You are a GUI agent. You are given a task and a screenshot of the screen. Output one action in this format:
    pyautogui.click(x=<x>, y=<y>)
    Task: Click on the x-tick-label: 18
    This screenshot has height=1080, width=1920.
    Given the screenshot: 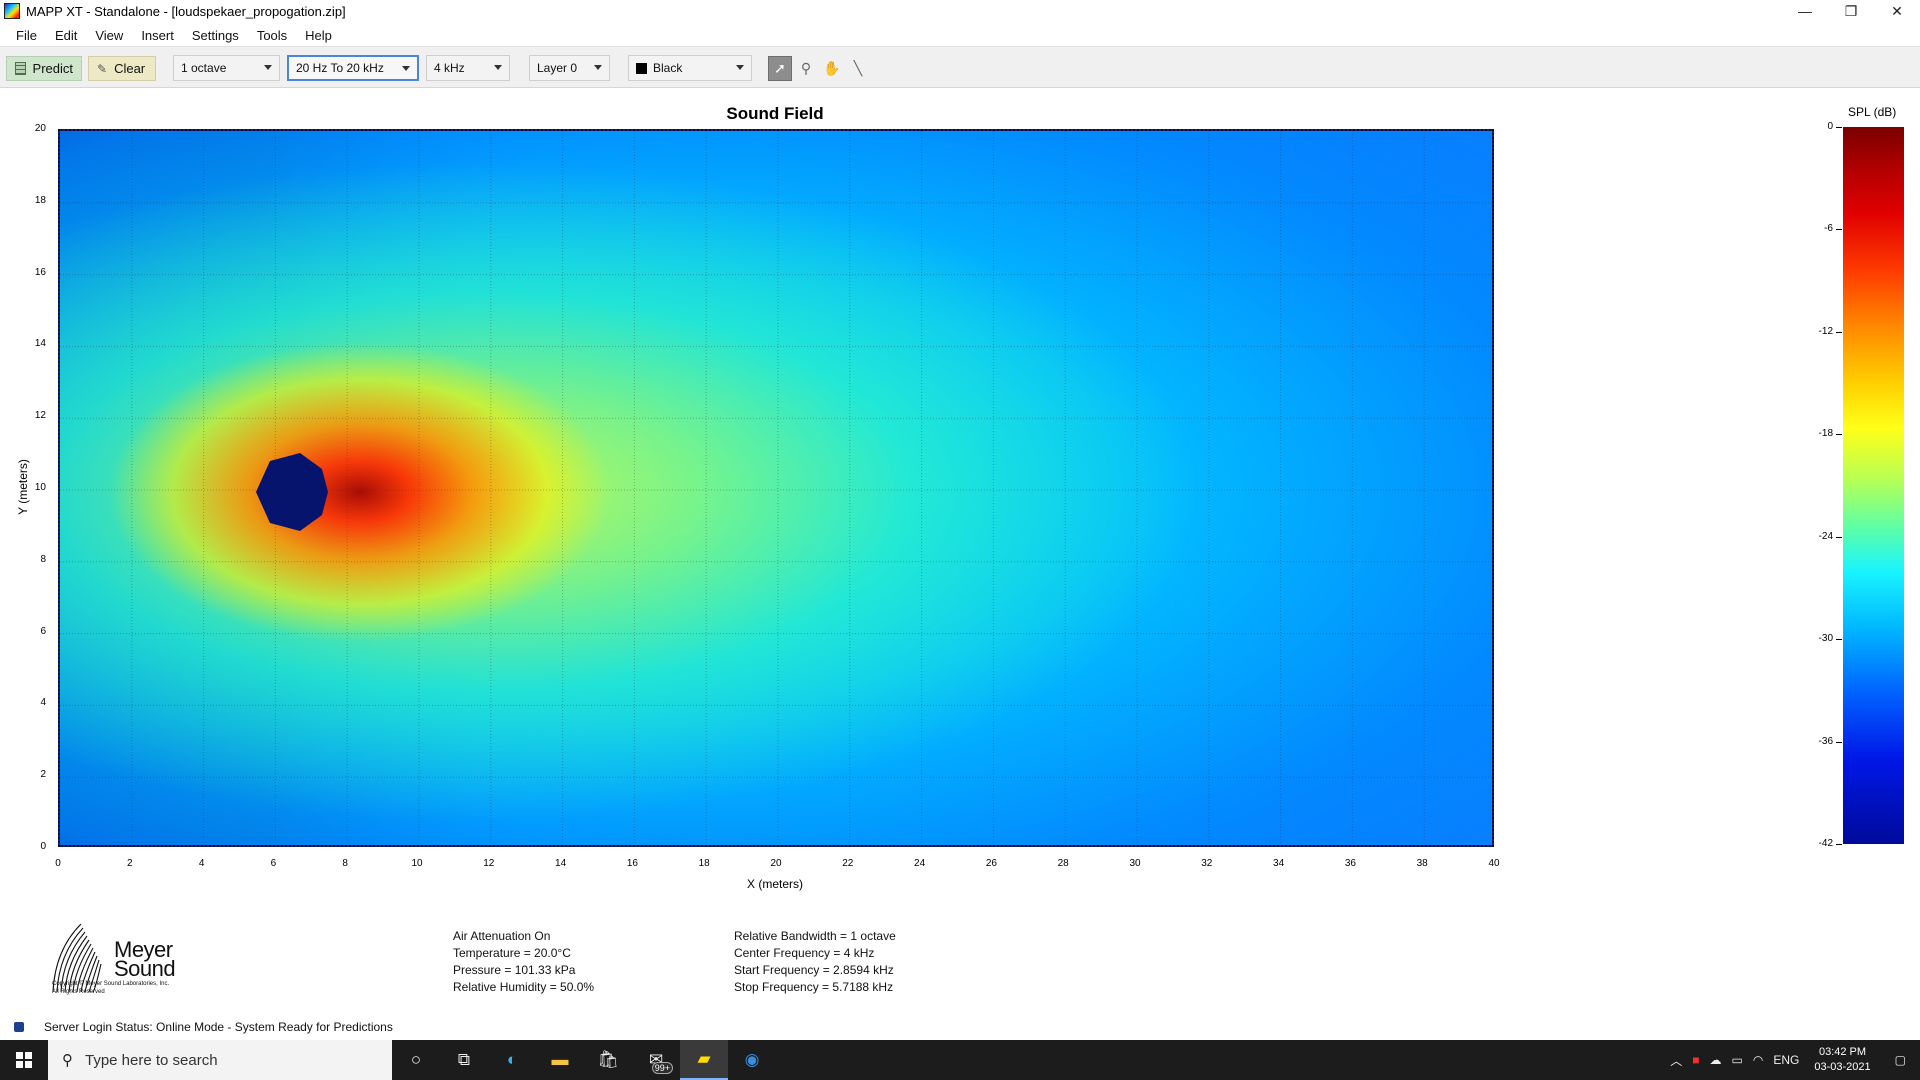 What is the action you would take?
    pyautogui.click(x=704, y=863)
    